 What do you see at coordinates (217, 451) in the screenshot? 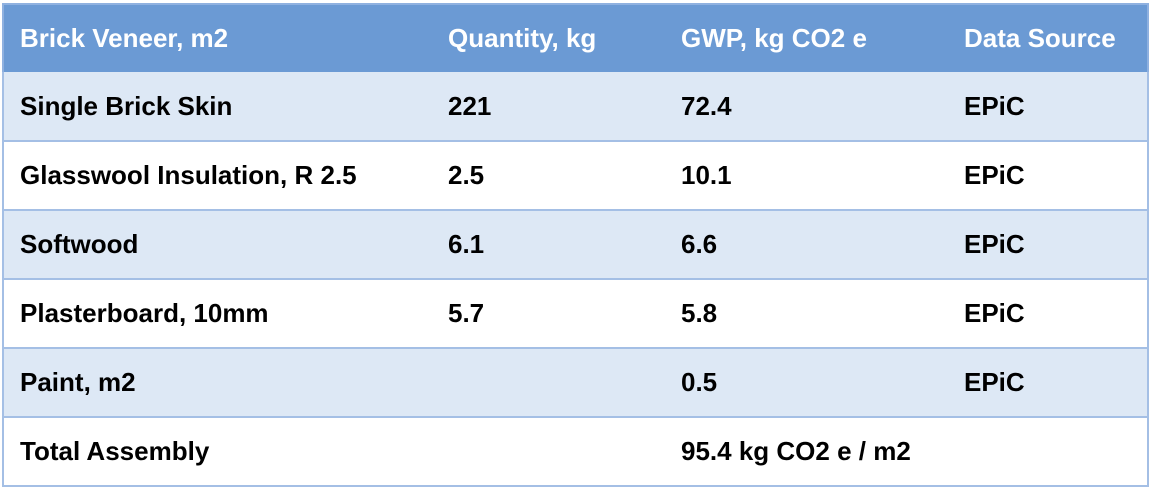
I see `total-label: Total Assembly` at bounding box center [217, 451].